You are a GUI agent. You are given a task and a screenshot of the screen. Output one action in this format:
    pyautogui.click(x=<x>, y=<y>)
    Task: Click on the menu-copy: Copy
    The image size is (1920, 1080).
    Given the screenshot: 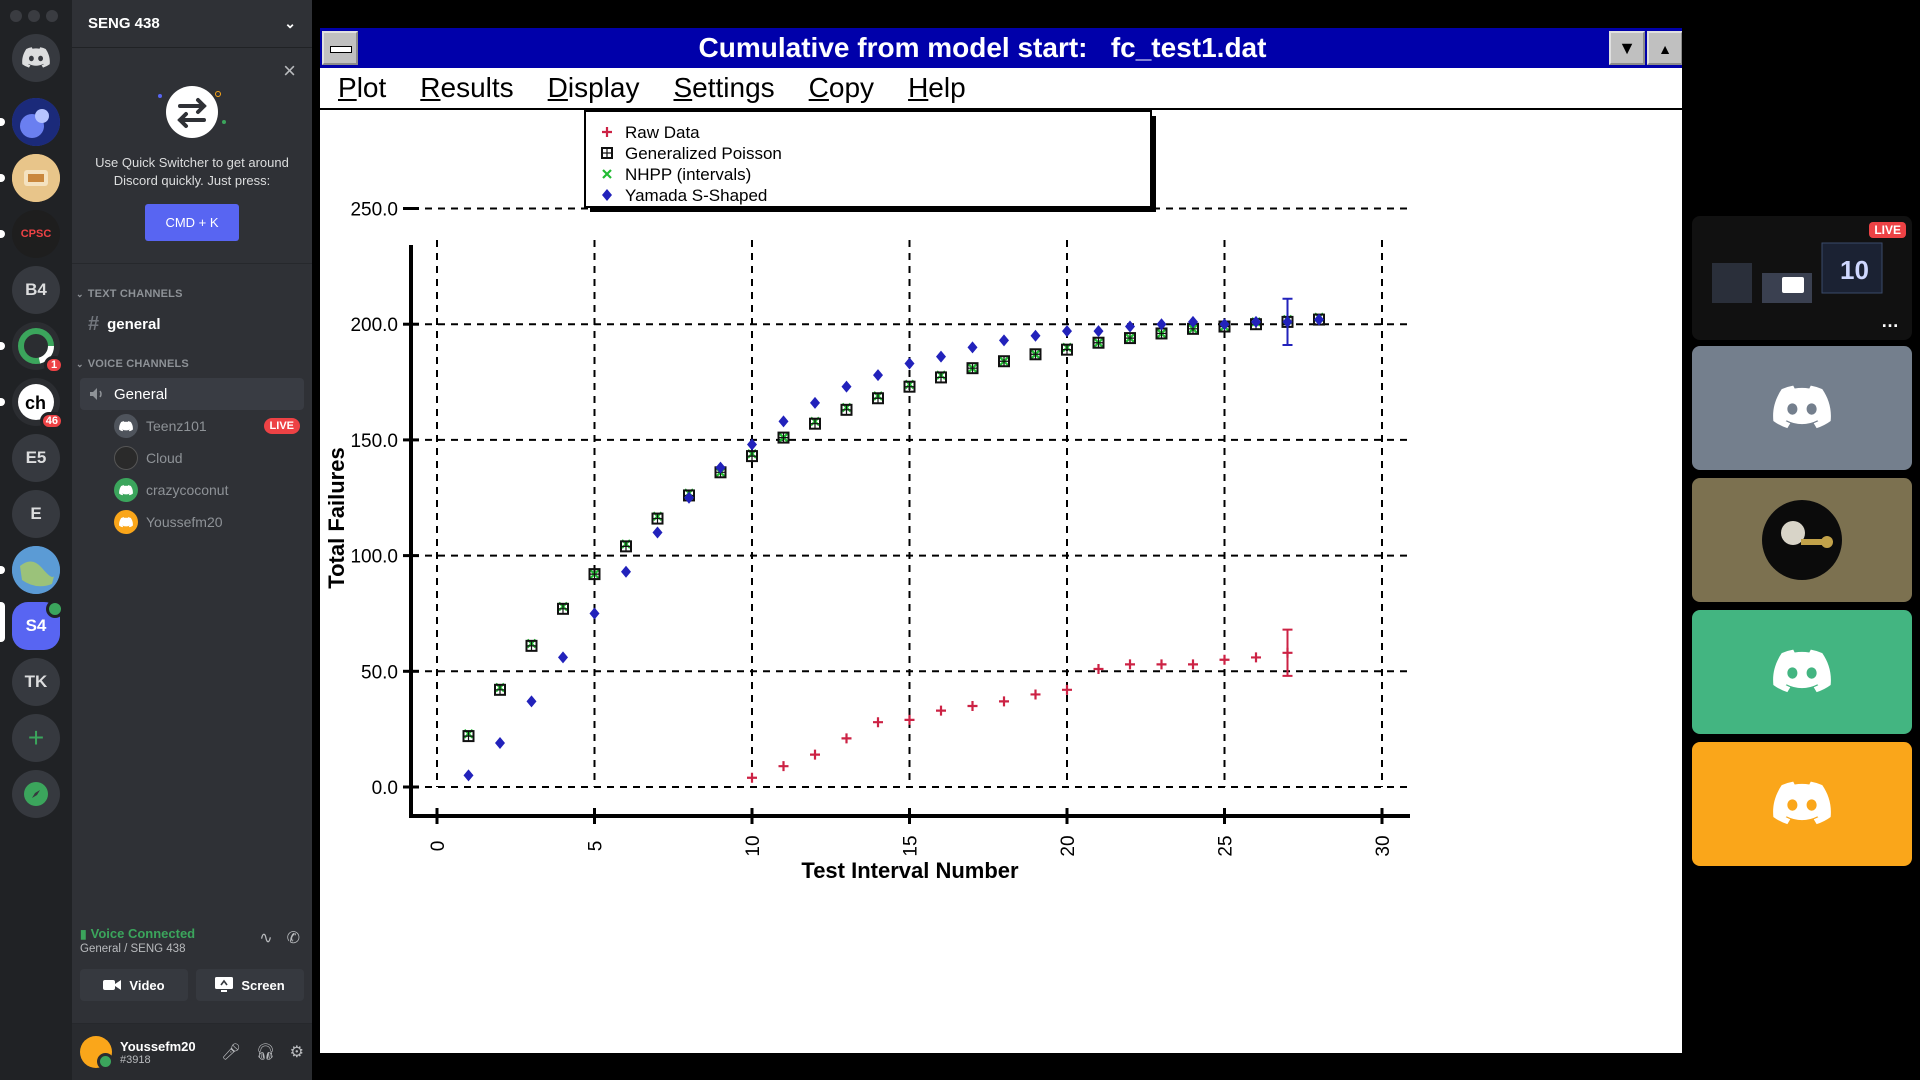 What is the action you would take?
    pyautogui.click(x=841, y=87)
    